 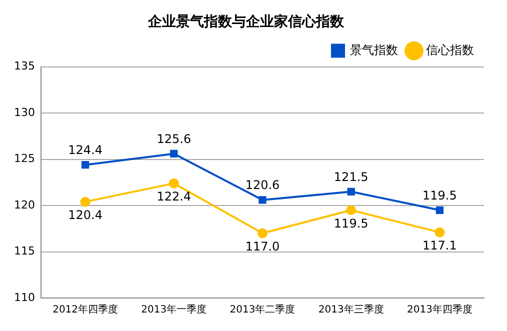 I want to click on y-tick-label: 135, so click(x=24, y=66).